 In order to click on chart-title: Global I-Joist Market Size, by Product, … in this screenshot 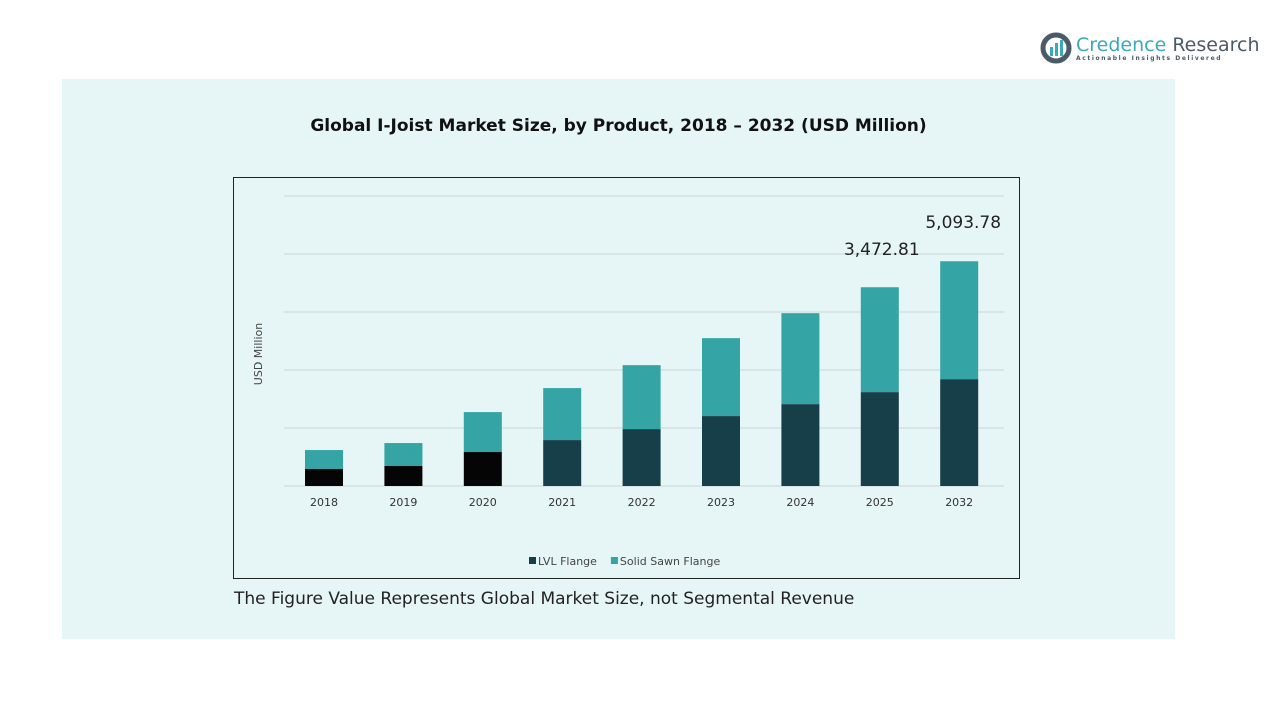, I will do `click(618, 126)`.